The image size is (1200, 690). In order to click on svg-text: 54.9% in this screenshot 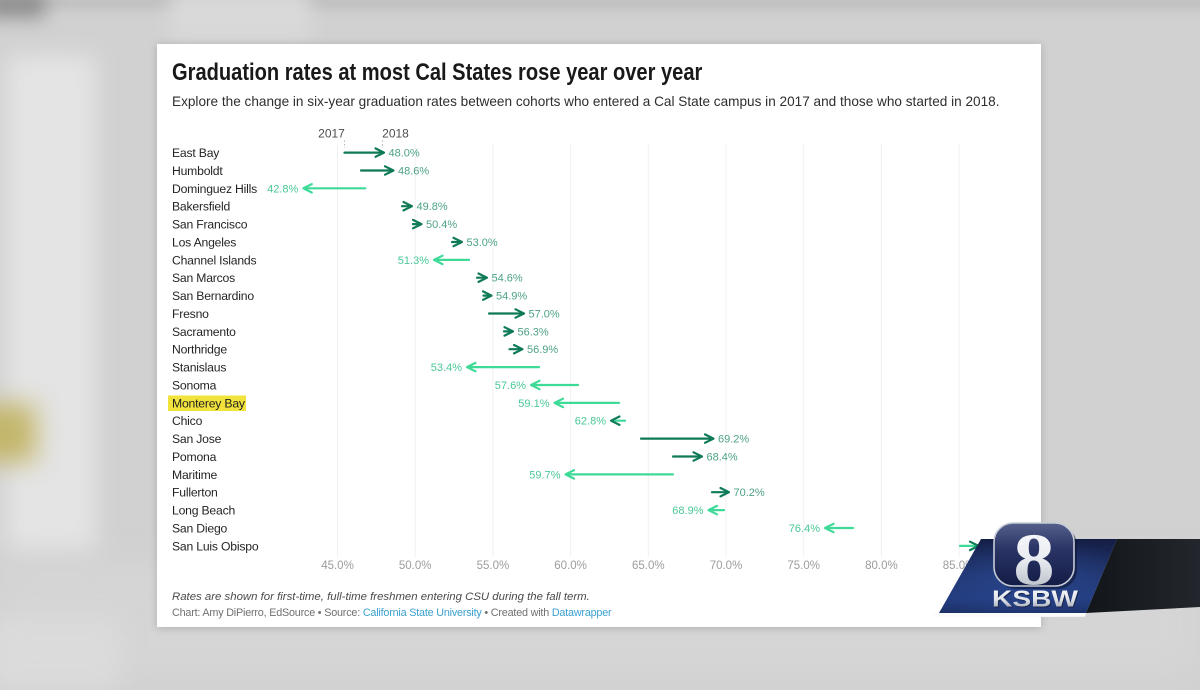, I will do `click(511, 297)`.